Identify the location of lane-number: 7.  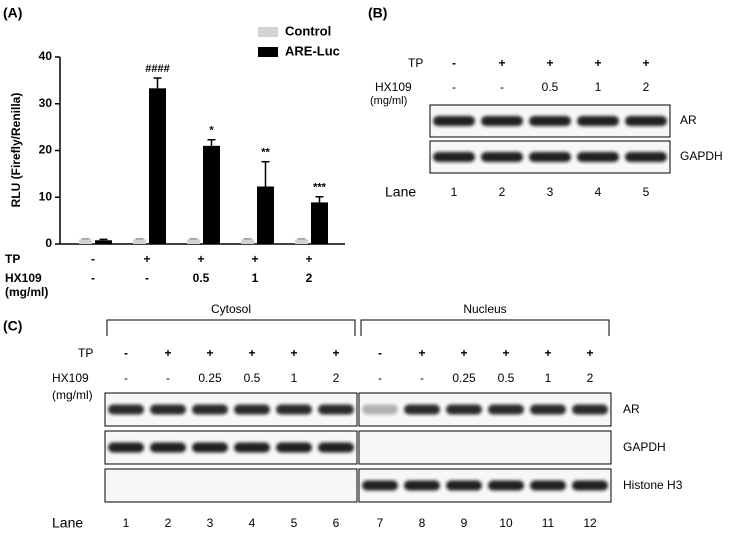
(380, 523).